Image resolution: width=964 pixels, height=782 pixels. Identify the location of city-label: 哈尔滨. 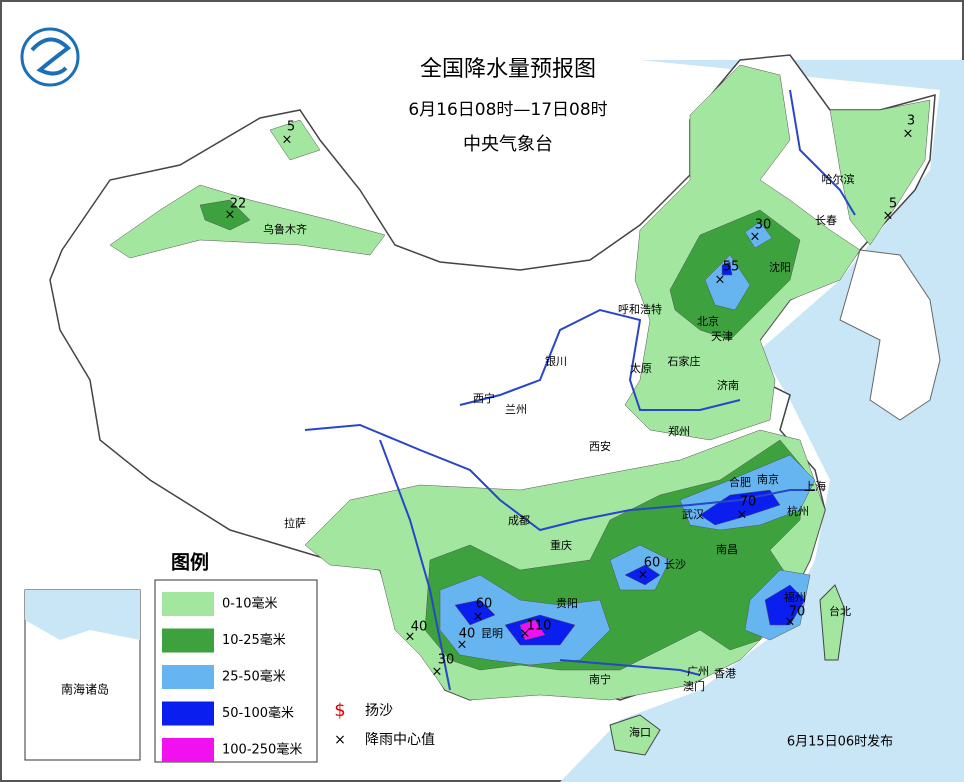
(838, 179).